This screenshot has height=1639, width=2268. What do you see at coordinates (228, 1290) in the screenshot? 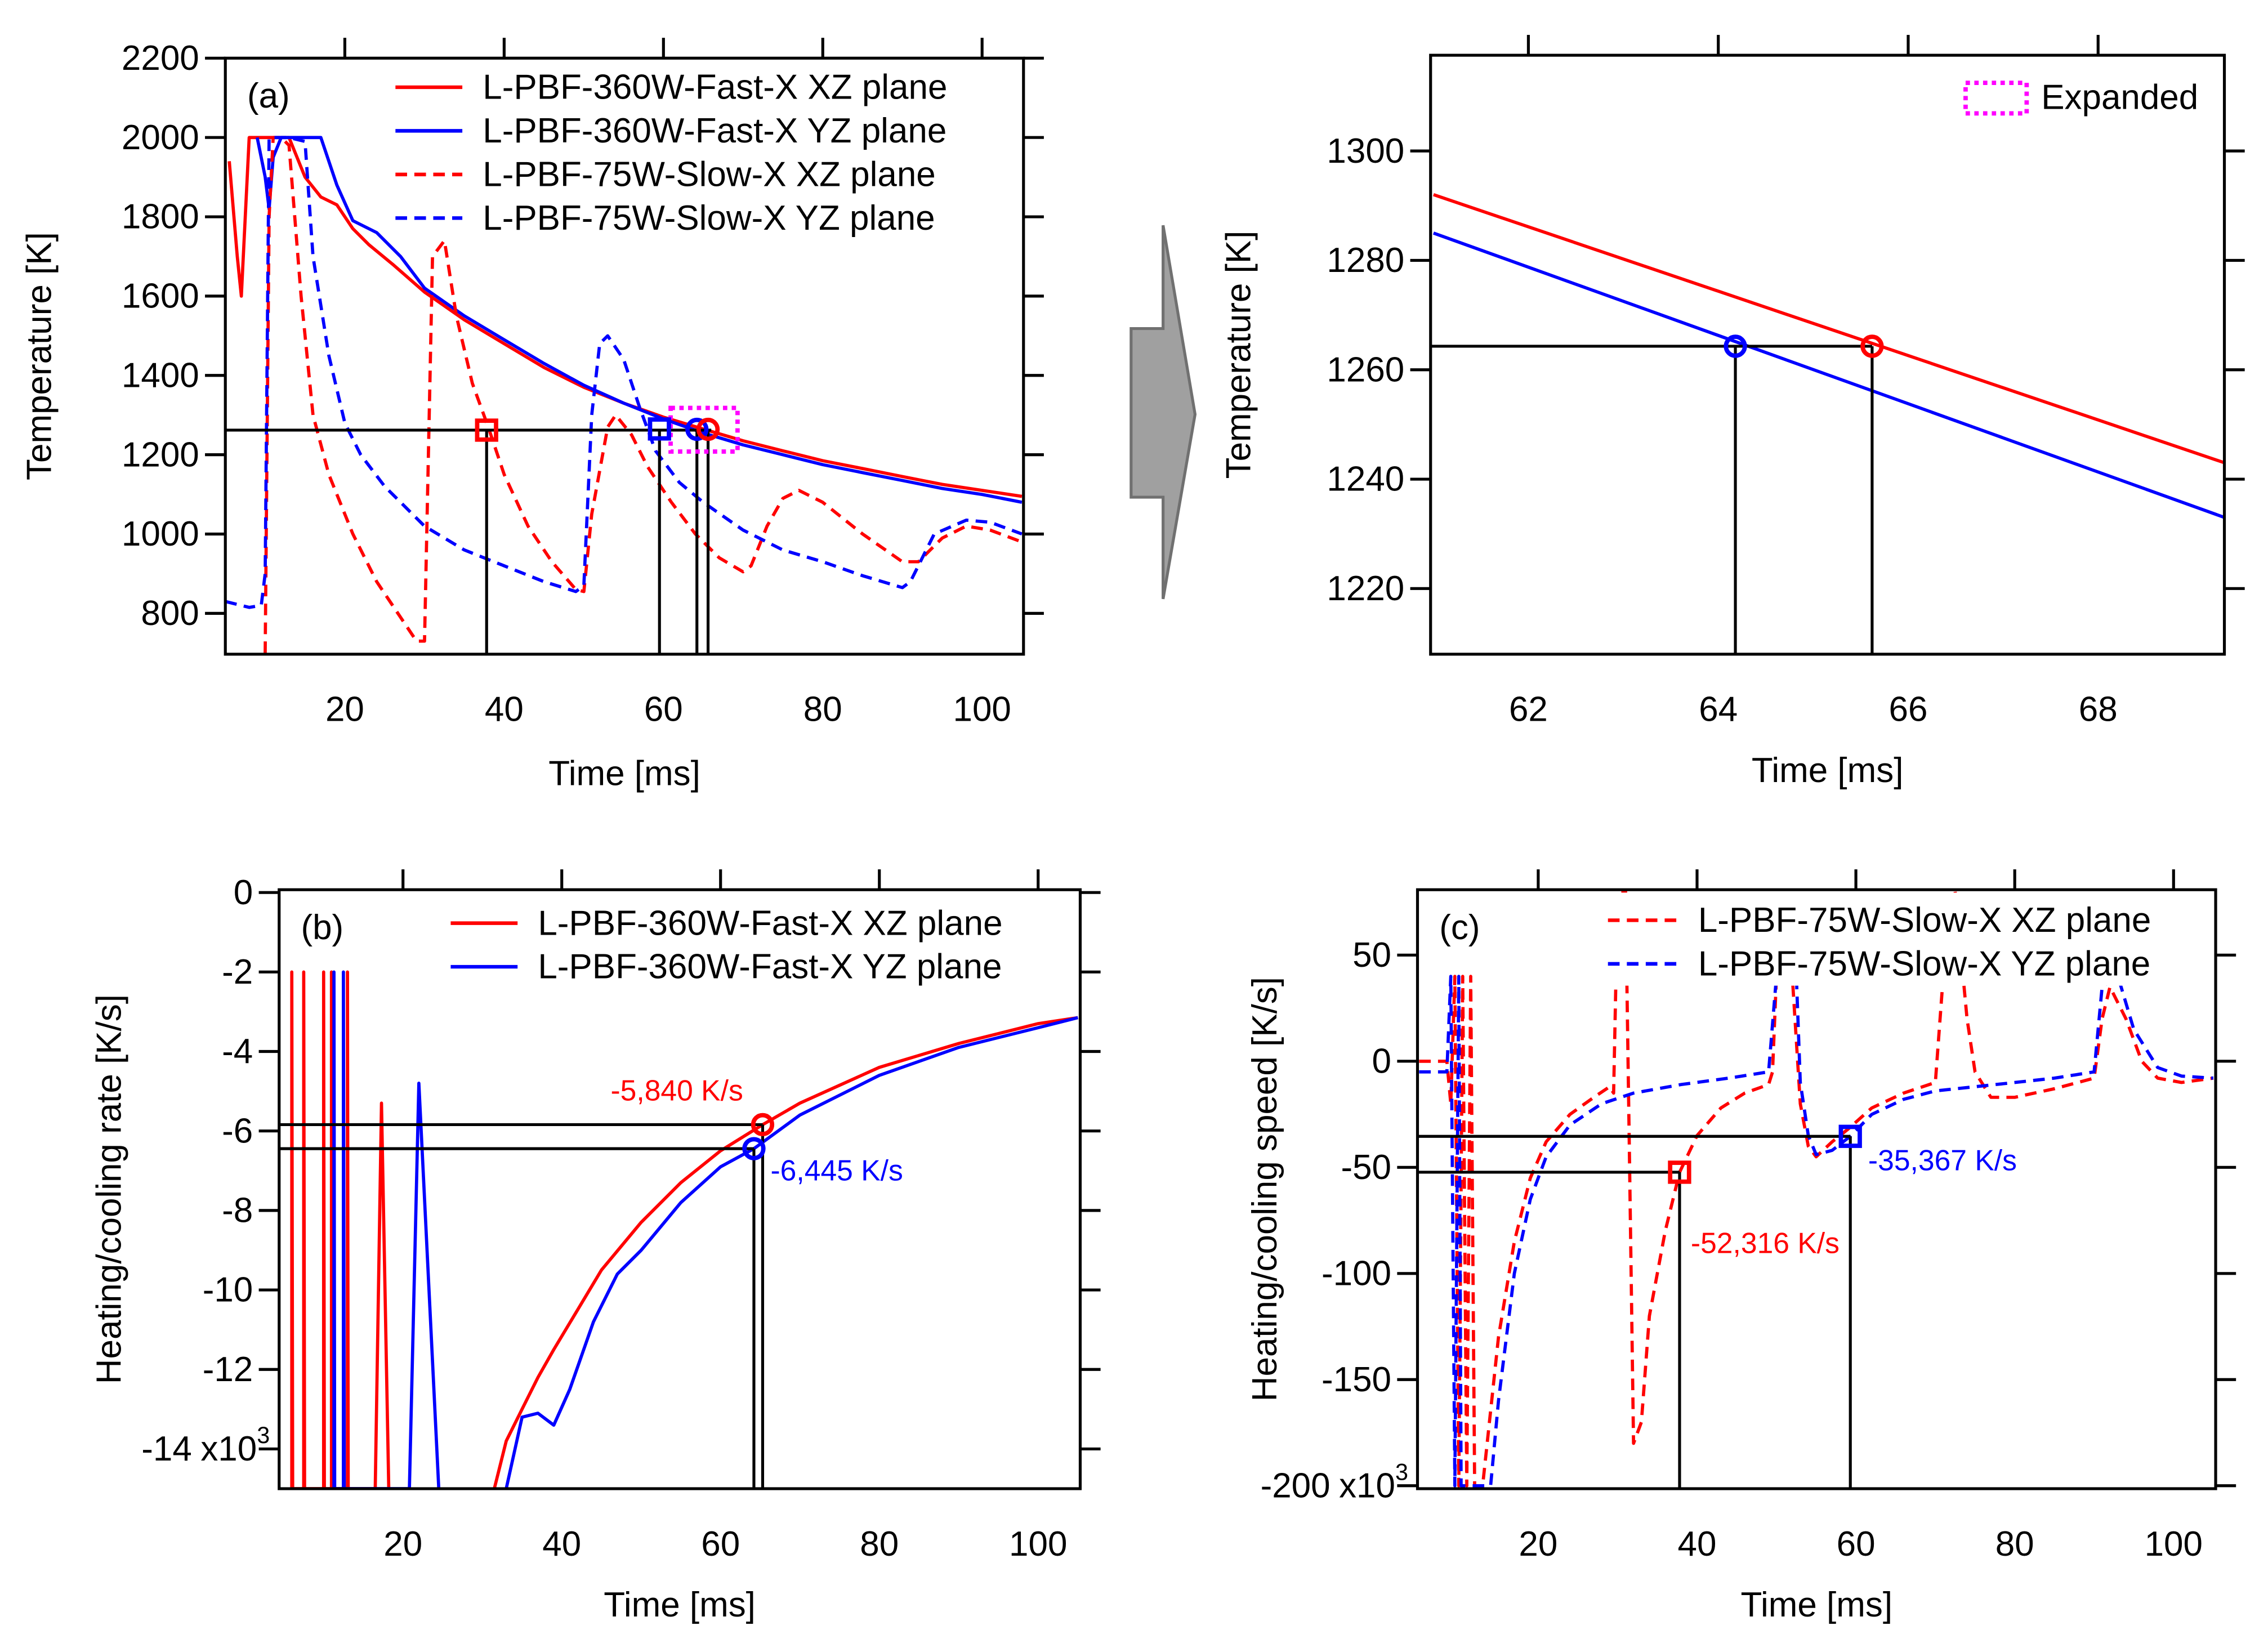
I see `y-tick-label: -10` at bounding box center [228, 1290].